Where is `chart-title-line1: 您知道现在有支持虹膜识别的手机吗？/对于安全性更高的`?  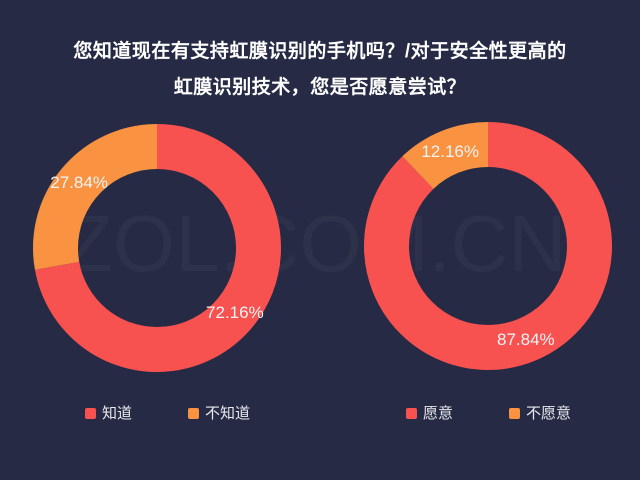
chart-title-line1: 您知道现在有支持虹膜识别的手机吗？/对于安全性更高的 is located at coordinates (320, 51).